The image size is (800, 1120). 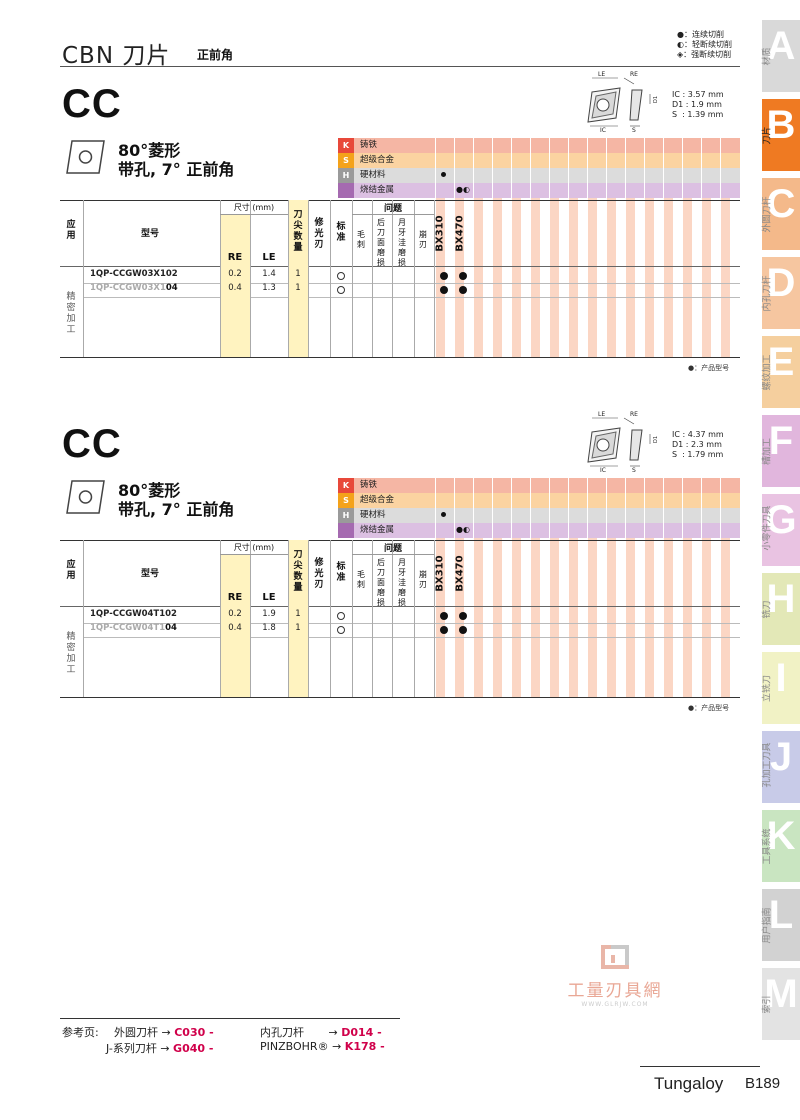 What do you see at coordinates (781, 767) in the screenshot?
I see `tab-j: J 孔加工刀具` at bounding box center [781, 767].